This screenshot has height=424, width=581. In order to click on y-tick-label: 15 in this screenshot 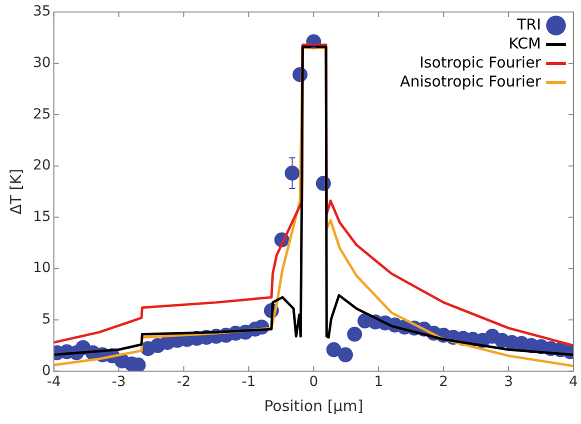, I will do `click(41, 216)`.